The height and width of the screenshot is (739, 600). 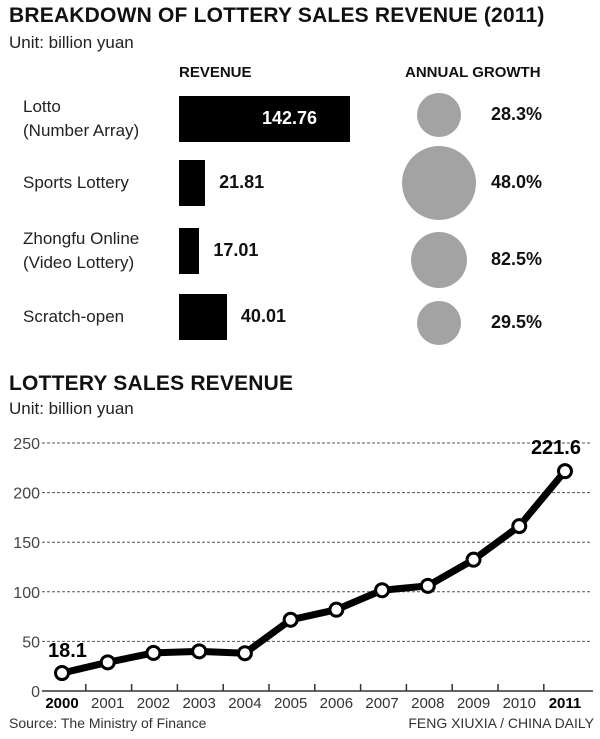 What do you see at coordinates (67, 651) in the screenshot?
I see `data-label-first: 18.1` at bounding box center [67, 651].